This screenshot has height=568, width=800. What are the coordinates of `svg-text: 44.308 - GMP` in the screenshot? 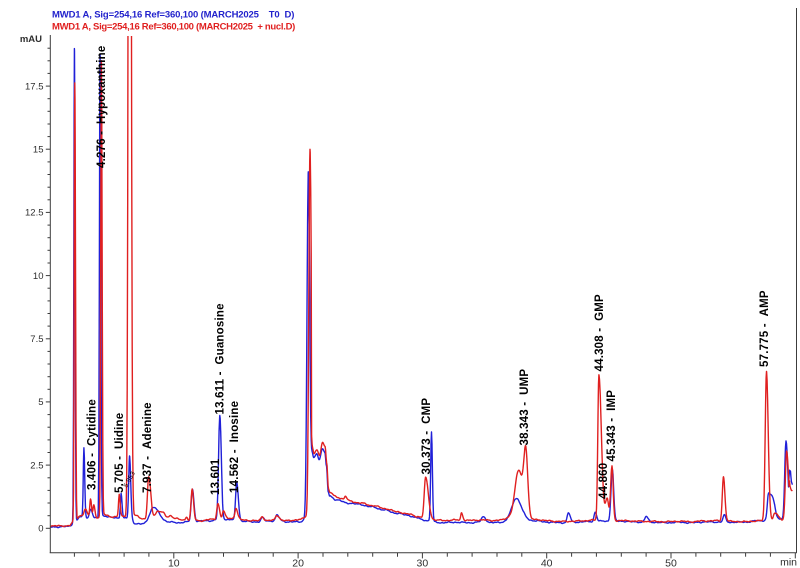 It's located at (600, 333).